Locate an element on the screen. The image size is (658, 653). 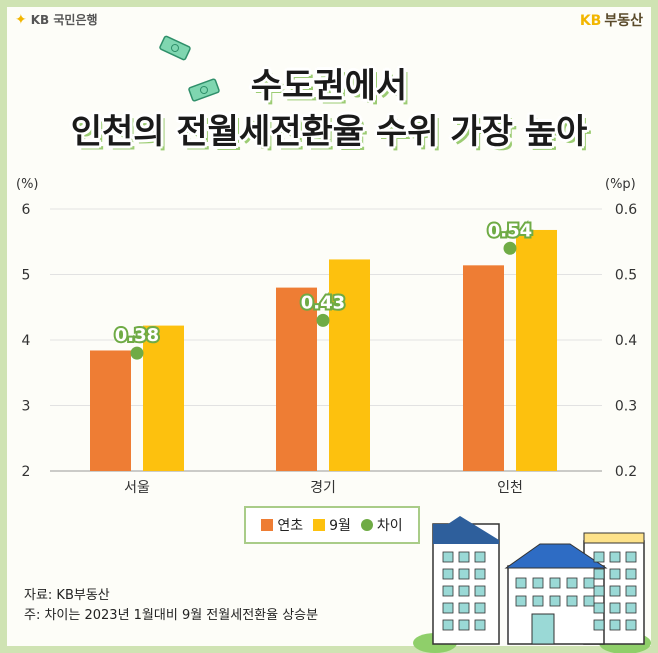
kb-bank-logo: ✦ KB 국민은행 is located at coordinates (56, 19).